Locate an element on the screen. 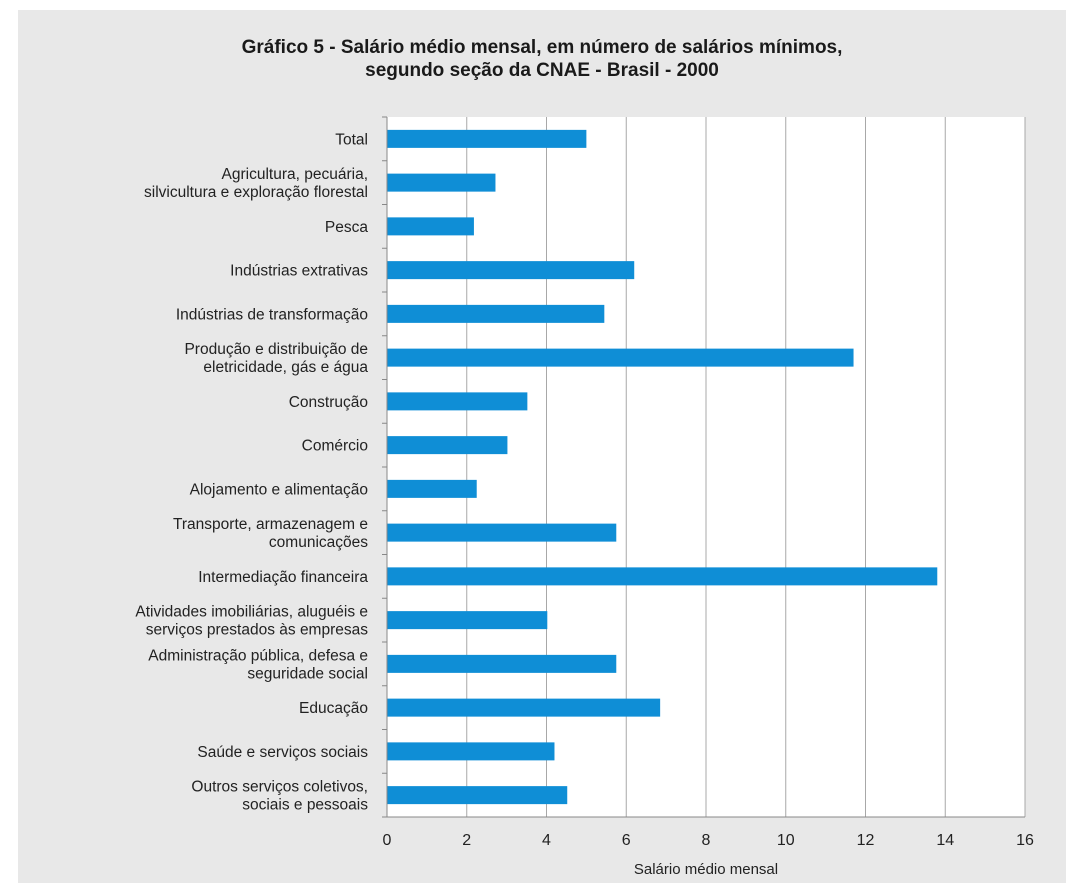 This screenshot has width=1090, height=883. category-label-line: Total is located at coordinates (351, 139).